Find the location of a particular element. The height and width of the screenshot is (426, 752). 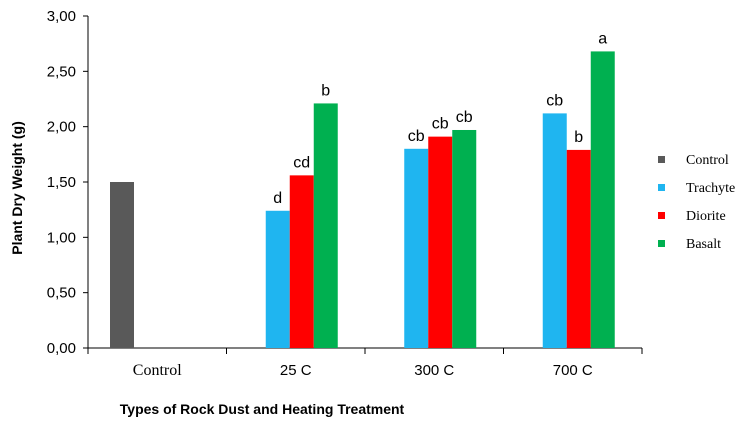

significance-label: d is located at coordinates (277, 198).